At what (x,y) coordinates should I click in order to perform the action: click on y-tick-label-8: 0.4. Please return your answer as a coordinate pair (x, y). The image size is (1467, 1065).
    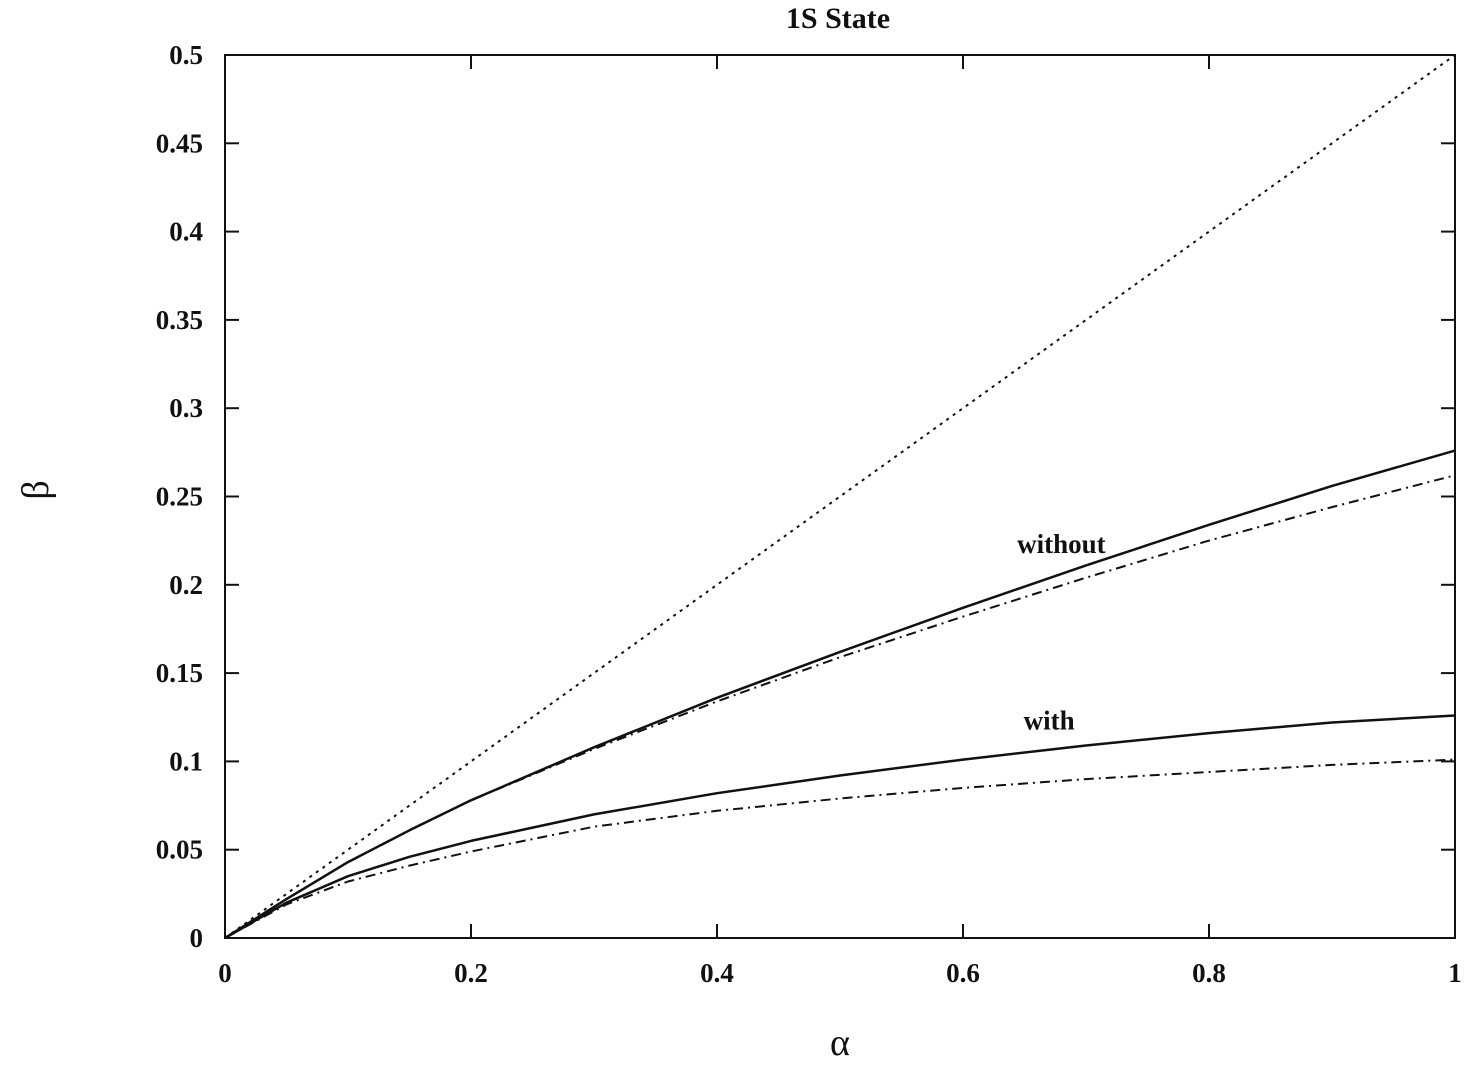
    Looking at the image, I should click on (186, 232).